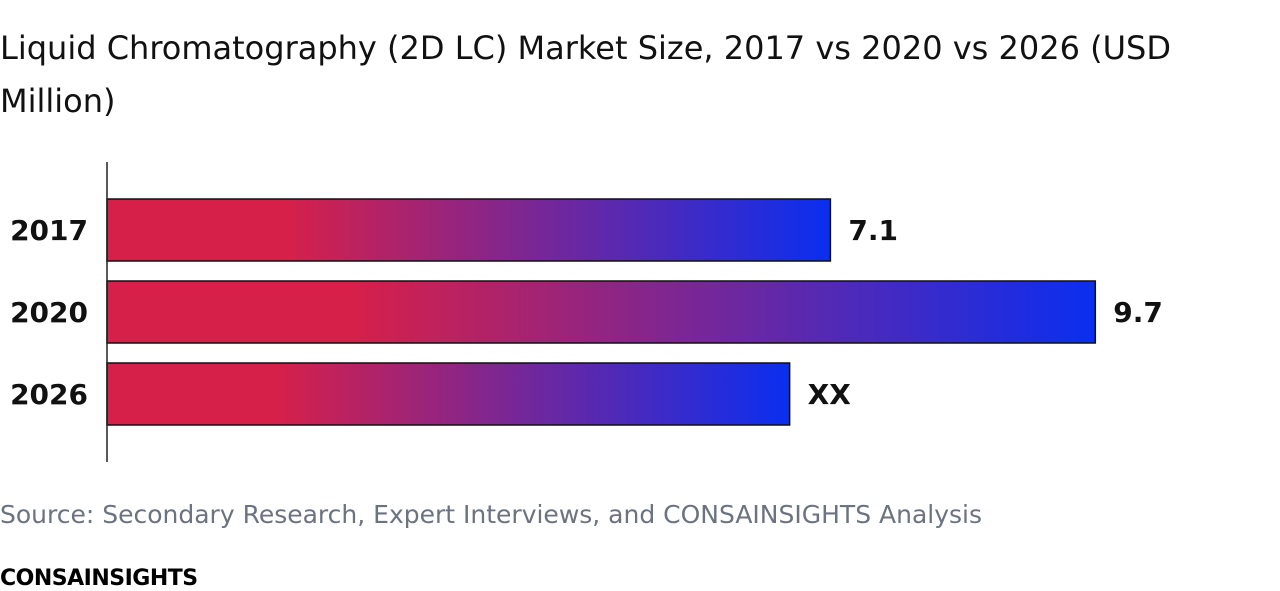 Image resolution: width=1280 pixels, height=591 pixels. I want to click on y-tick-label-2026: 2026, so click(49, 394).